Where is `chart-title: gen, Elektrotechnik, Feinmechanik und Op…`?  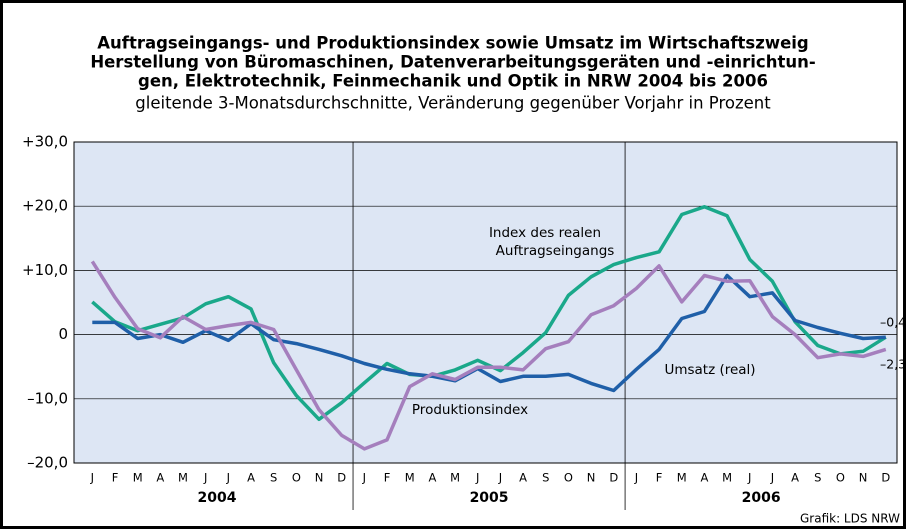
chart-title: gen, Elektrotechnik, Feinmechanik und Op… is located at coordinates (453, 81).